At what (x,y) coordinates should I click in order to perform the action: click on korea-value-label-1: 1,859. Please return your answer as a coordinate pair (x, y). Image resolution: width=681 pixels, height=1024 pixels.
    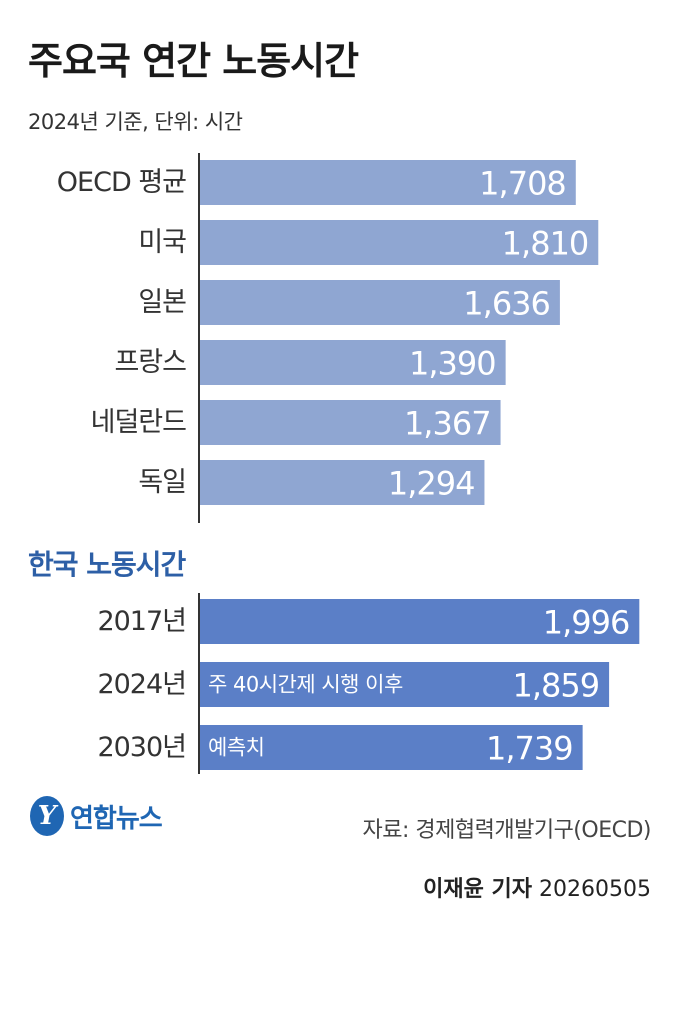
    Looking at the image, I should click on (555, 686).